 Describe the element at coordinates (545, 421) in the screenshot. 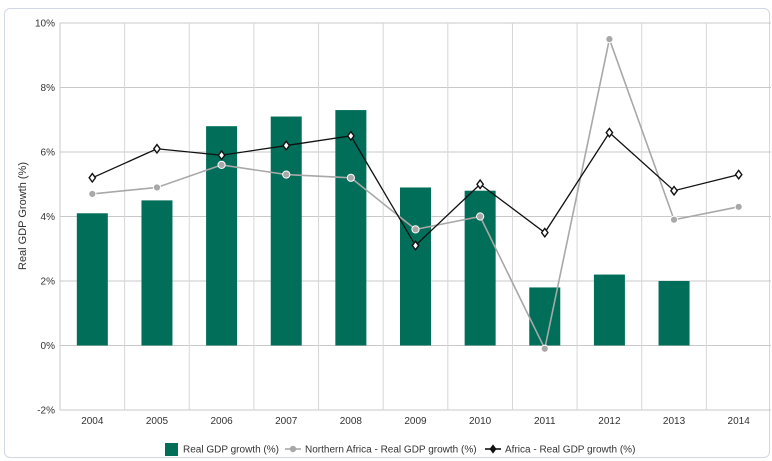

I see `x-tick-label: 2011` at that location.